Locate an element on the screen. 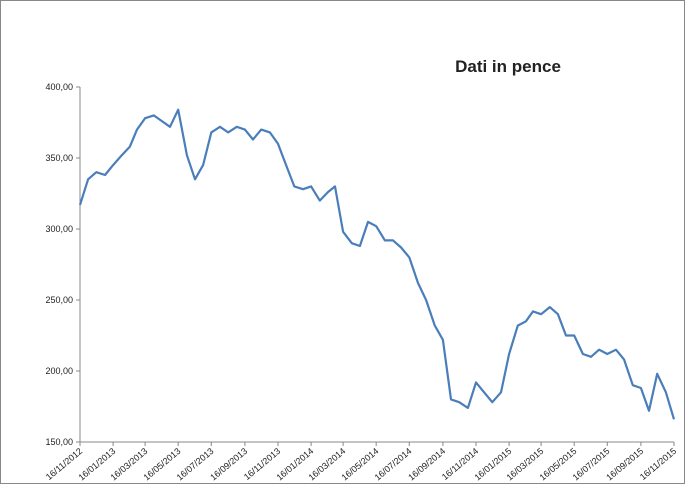 The image size is (685, 484). chart-title: Dati in pence is located at coordinates (508, 66).